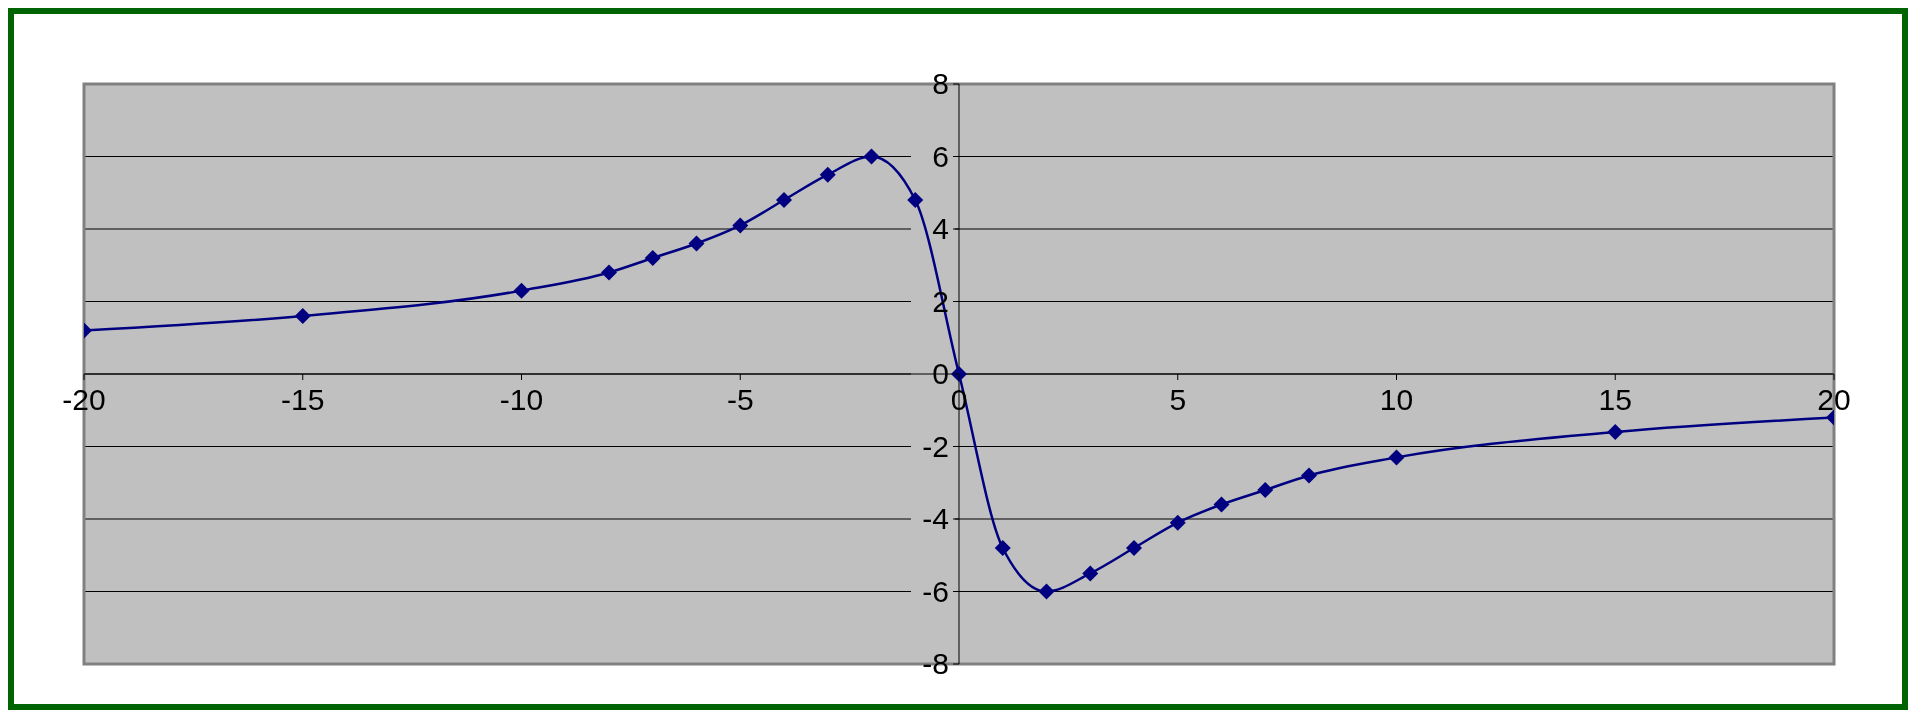 The height and width of the screenshot is (721, 1921). Describe the element at coordinates (935, 663) in the screenshot. I see `y-tick-label: -8` at that location.